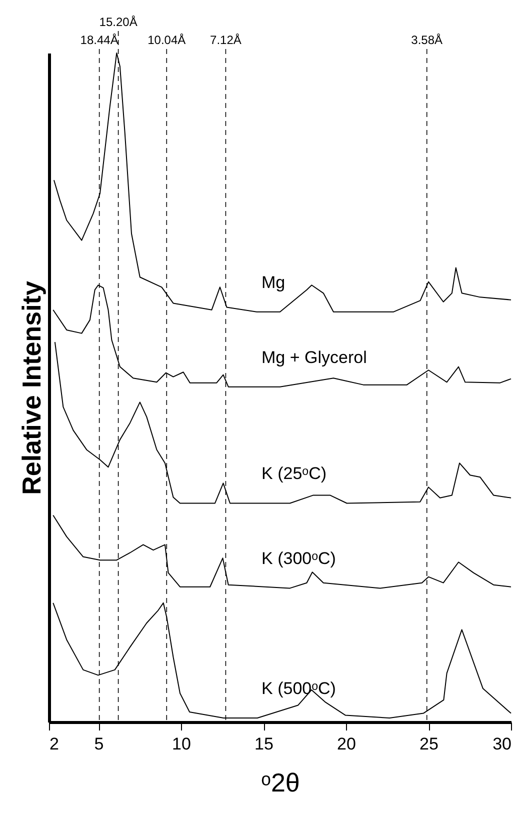  What do you see at coordinates (54, 744) in the screenshot?
I see `x-tick-label: 2` at bounding box center [54, 744].